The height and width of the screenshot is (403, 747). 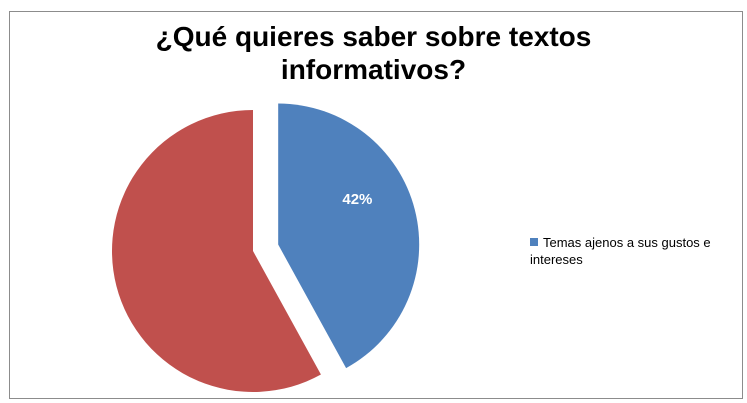 I want to click on chart-title-line-2: informativos?, so click(x=373, y=69).